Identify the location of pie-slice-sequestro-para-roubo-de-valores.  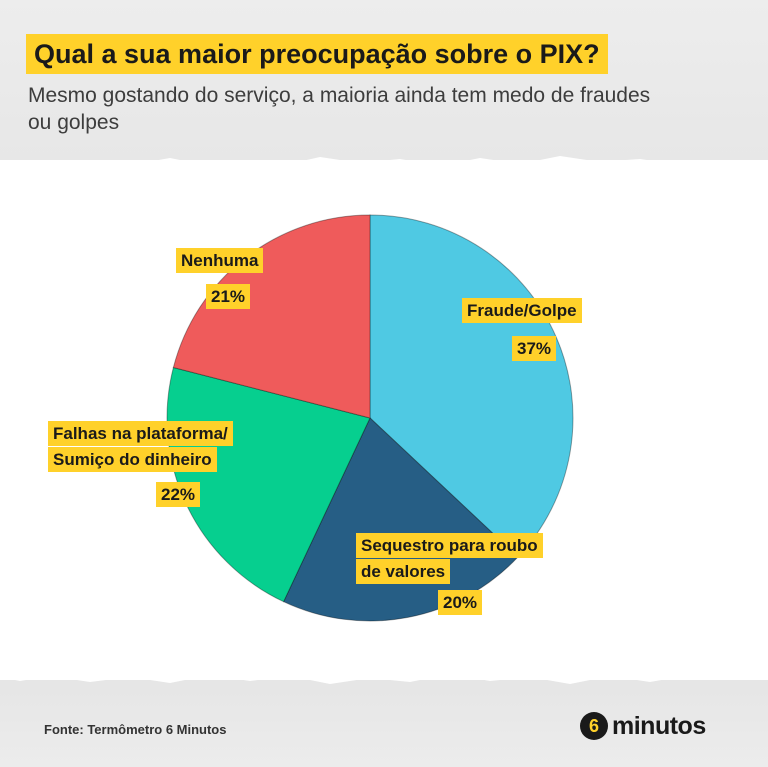
(400, 519).